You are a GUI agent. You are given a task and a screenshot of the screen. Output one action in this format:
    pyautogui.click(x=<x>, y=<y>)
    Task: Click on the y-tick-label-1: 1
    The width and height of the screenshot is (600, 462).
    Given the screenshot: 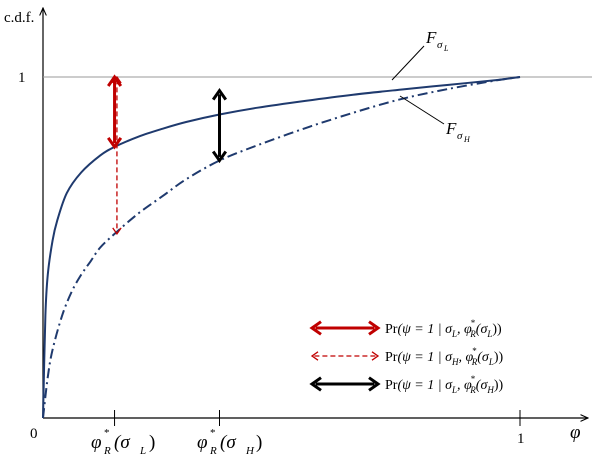 What is the action you would take?
    pyautogui.click(x=22, y=78)
    